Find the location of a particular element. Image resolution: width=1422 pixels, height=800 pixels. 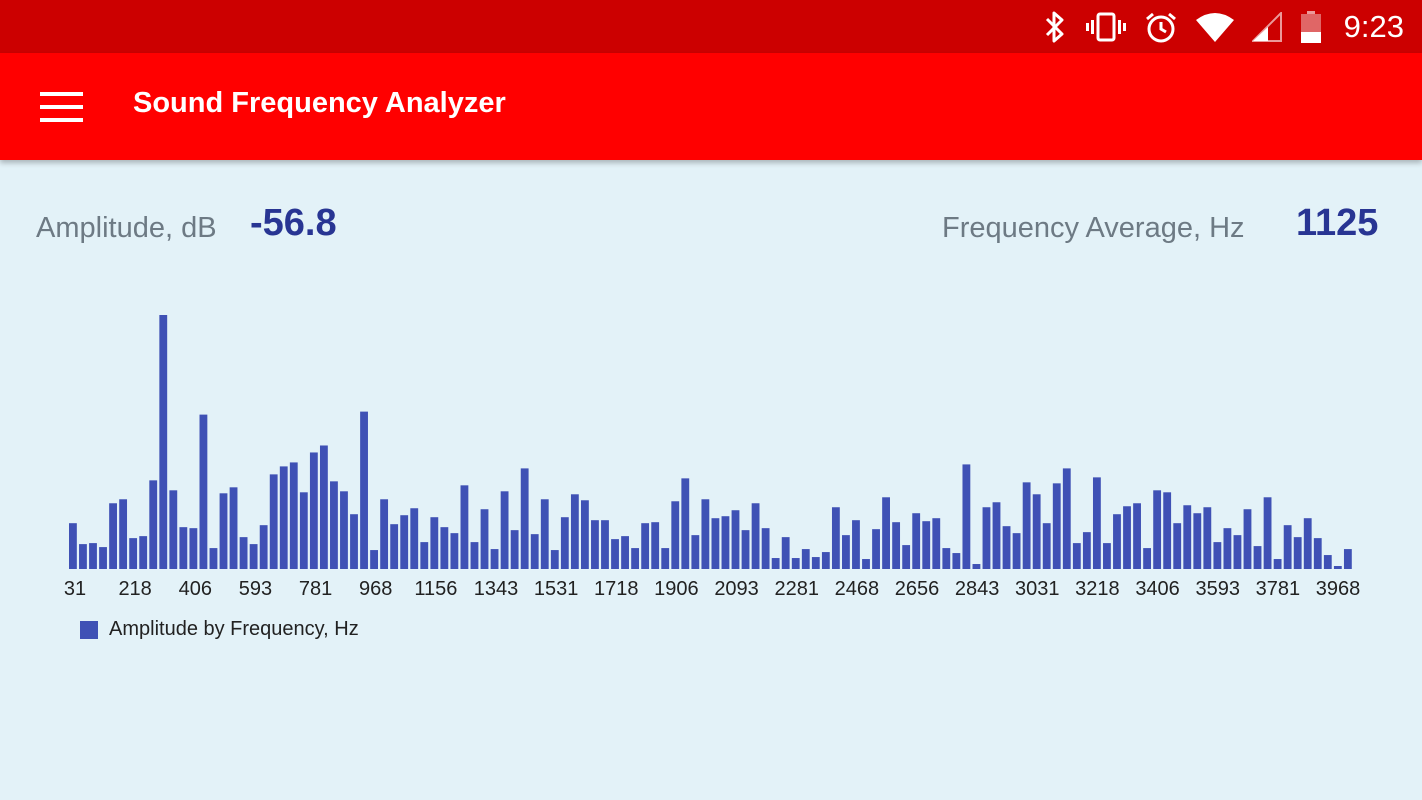

battery-icon is located at coordinates (1311, 27).